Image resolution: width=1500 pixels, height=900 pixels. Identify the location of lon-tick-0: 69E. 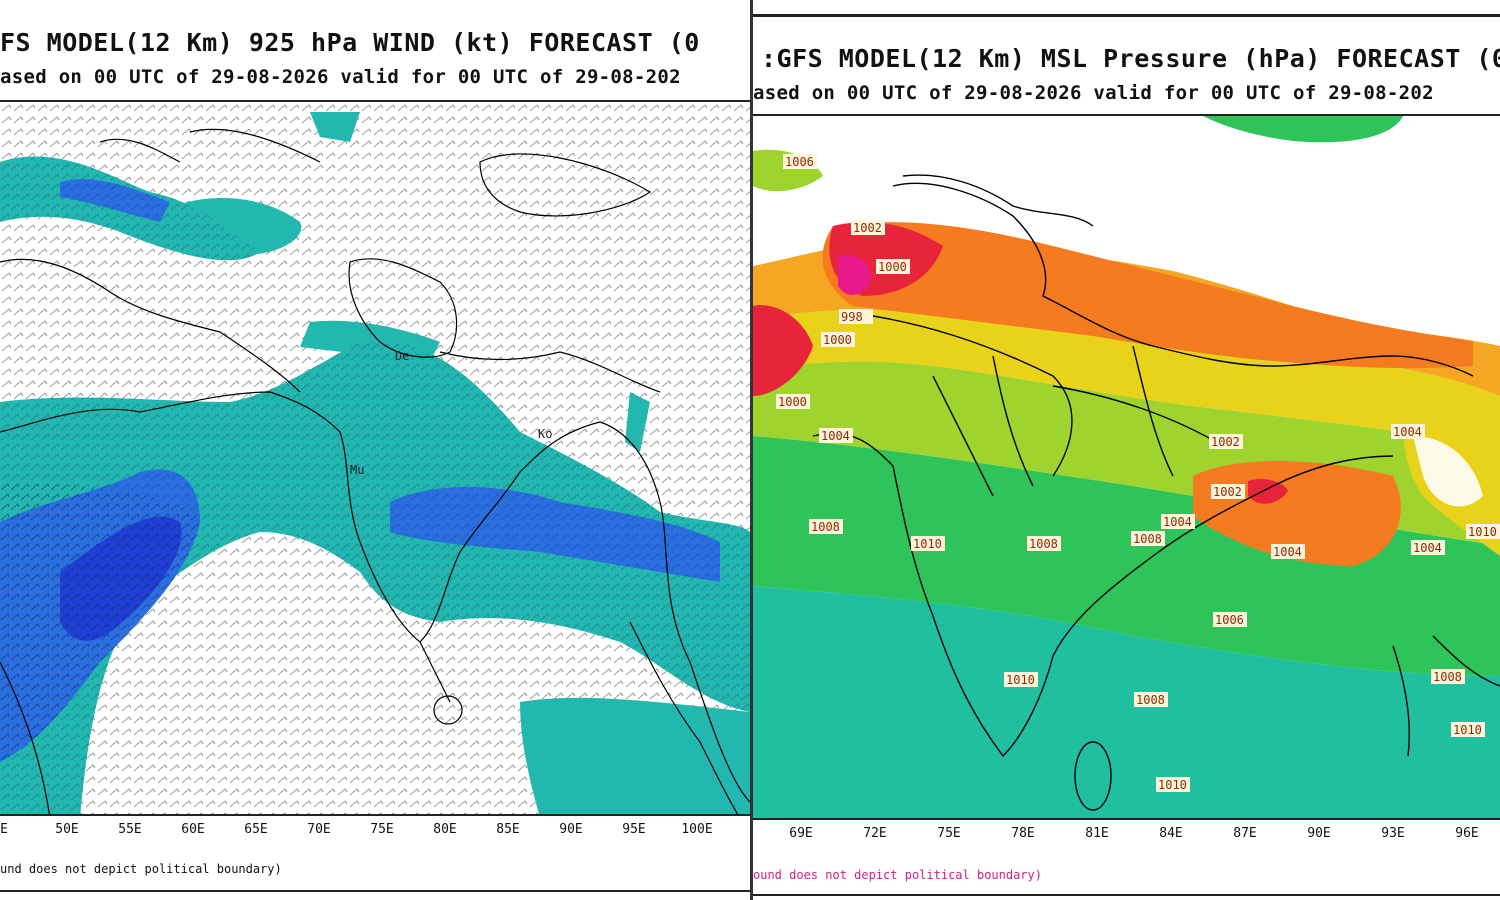
(801, 833).